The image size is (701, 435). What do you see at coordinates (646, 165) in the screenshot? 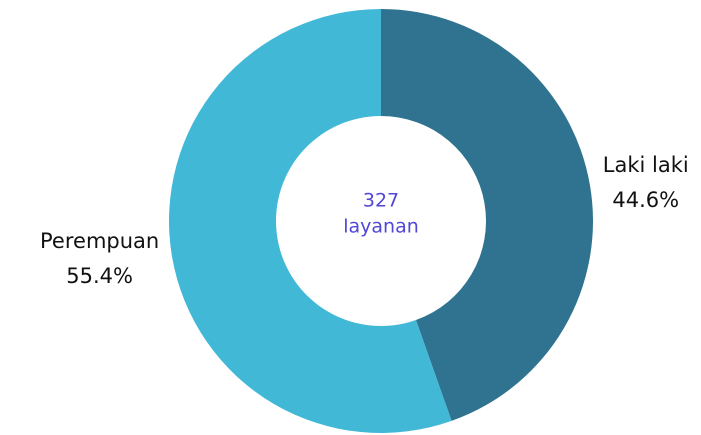
I see `slice-label: Laki laki` at bounding box center [646, 165].